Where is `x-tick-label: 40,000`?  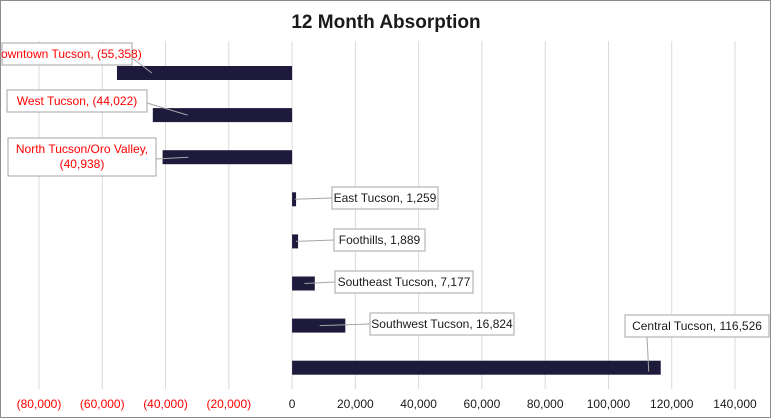 x-tick-label: 40,000 is located at coordinates (418, 404).